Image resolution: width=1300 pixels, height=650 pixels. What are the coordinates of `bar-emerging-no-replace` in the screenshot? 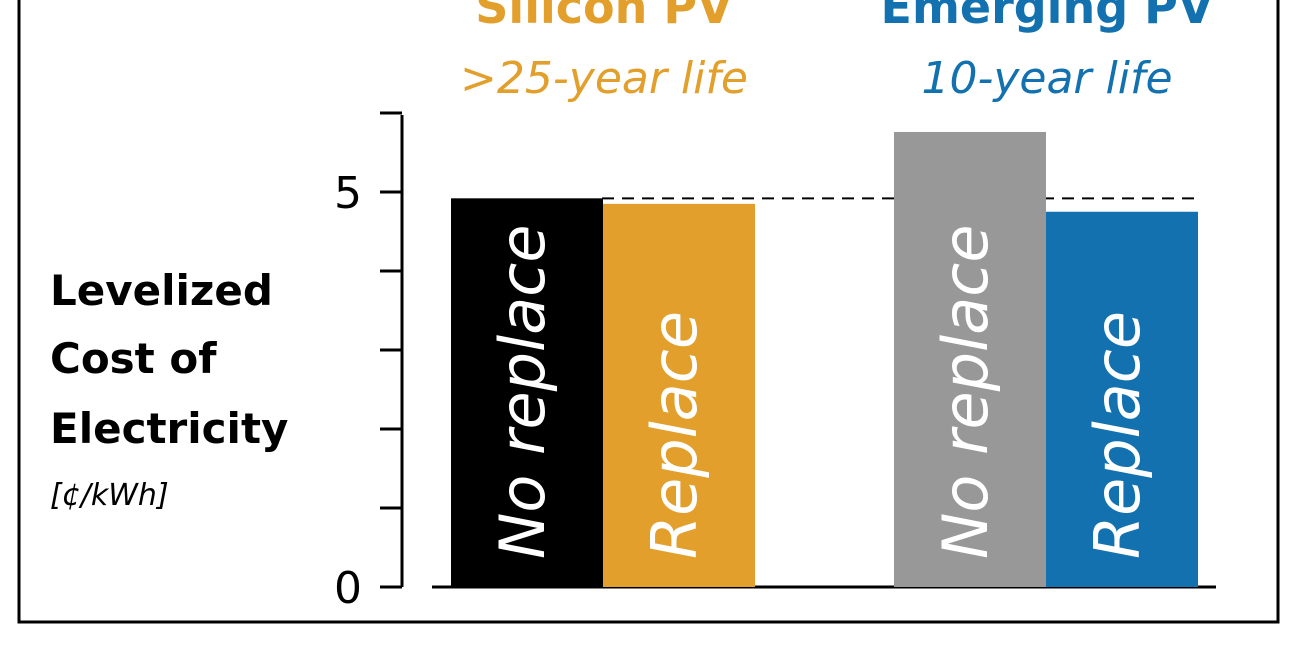 It's located at (970, 359).